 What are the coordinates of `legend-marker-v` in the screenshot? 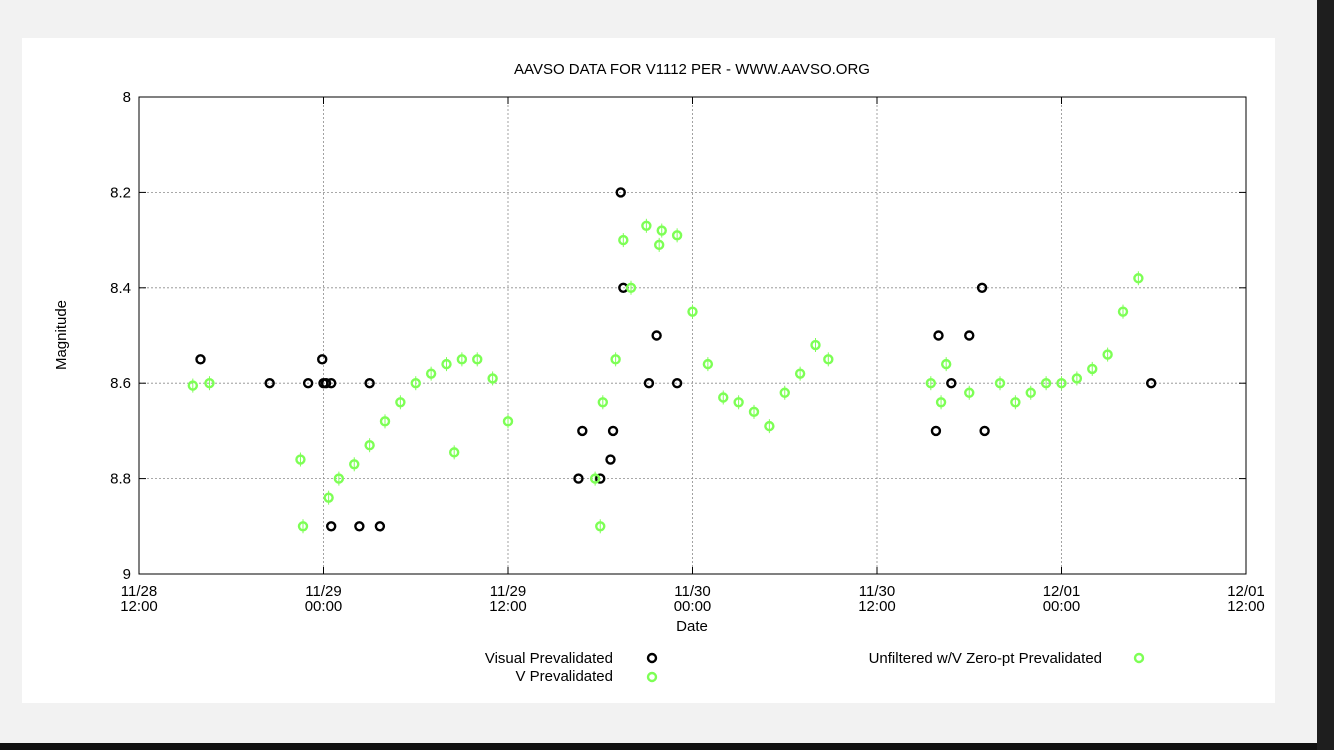 It's located at (652, 677).